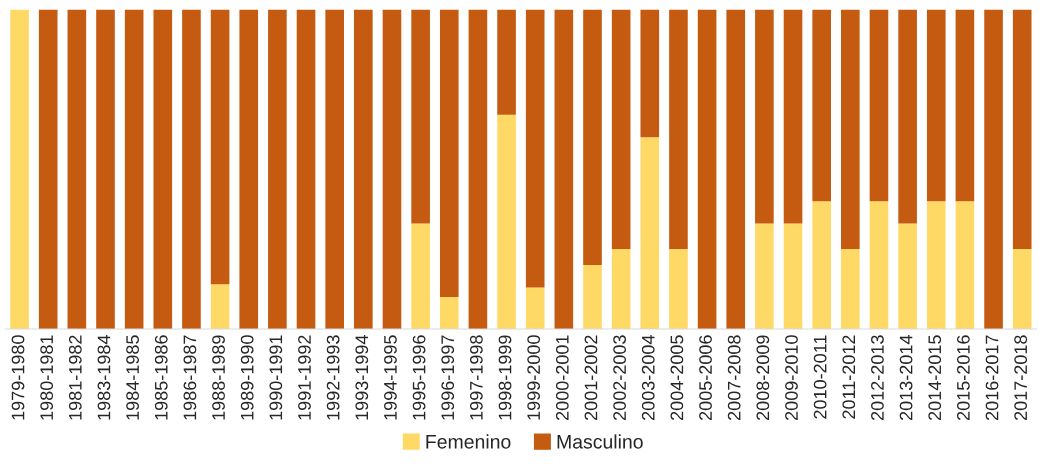  I want to click on x-tick-label: 2003-2004, so click(648, 377).